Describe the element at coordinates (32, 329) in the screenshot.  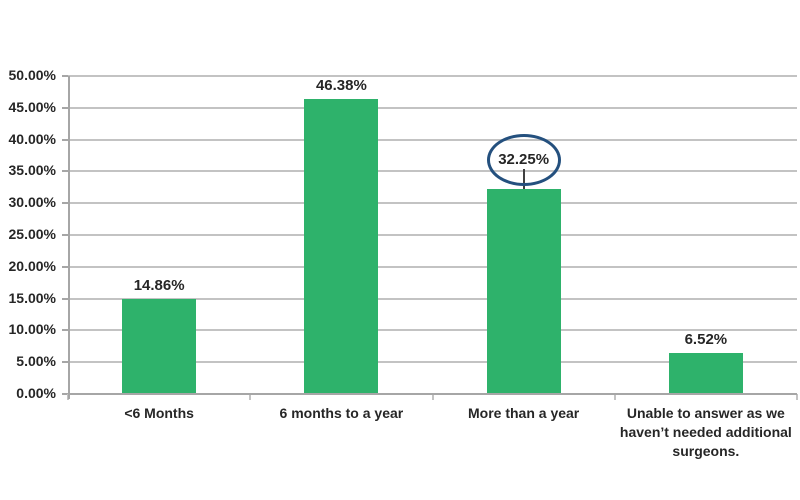
I see `y-axis-tick-label: 10.00%` at that location.